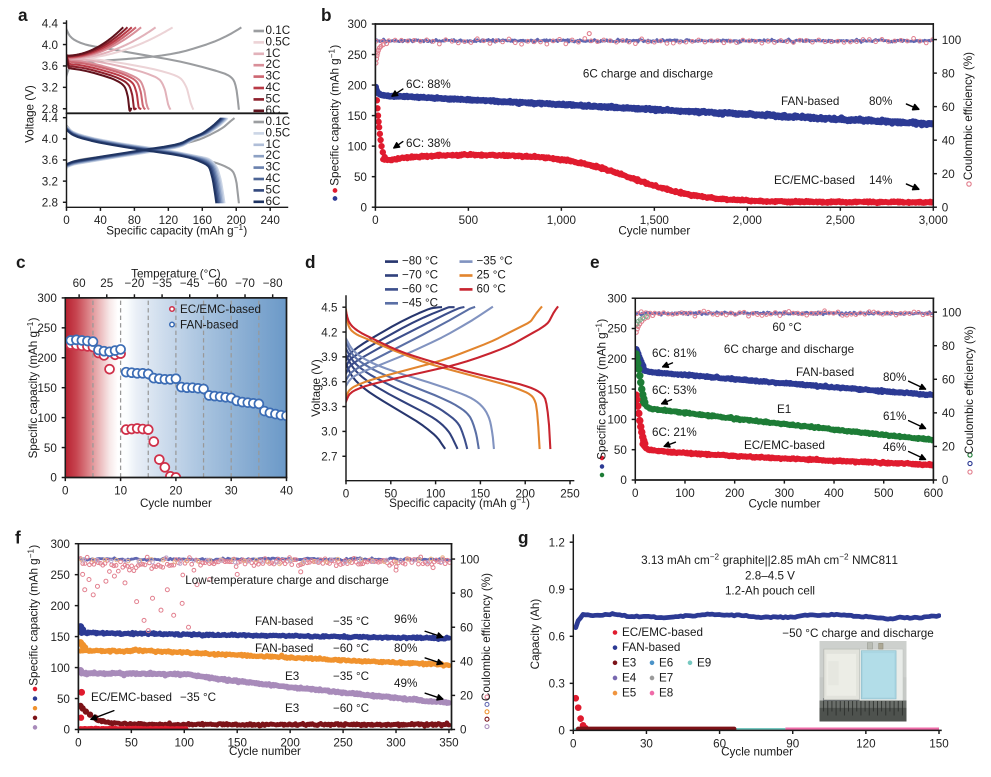 The image size is (991, 777). Describe the element at coordinates (217, 283) in the screenshot. I see `svg-text: −60` at that location.